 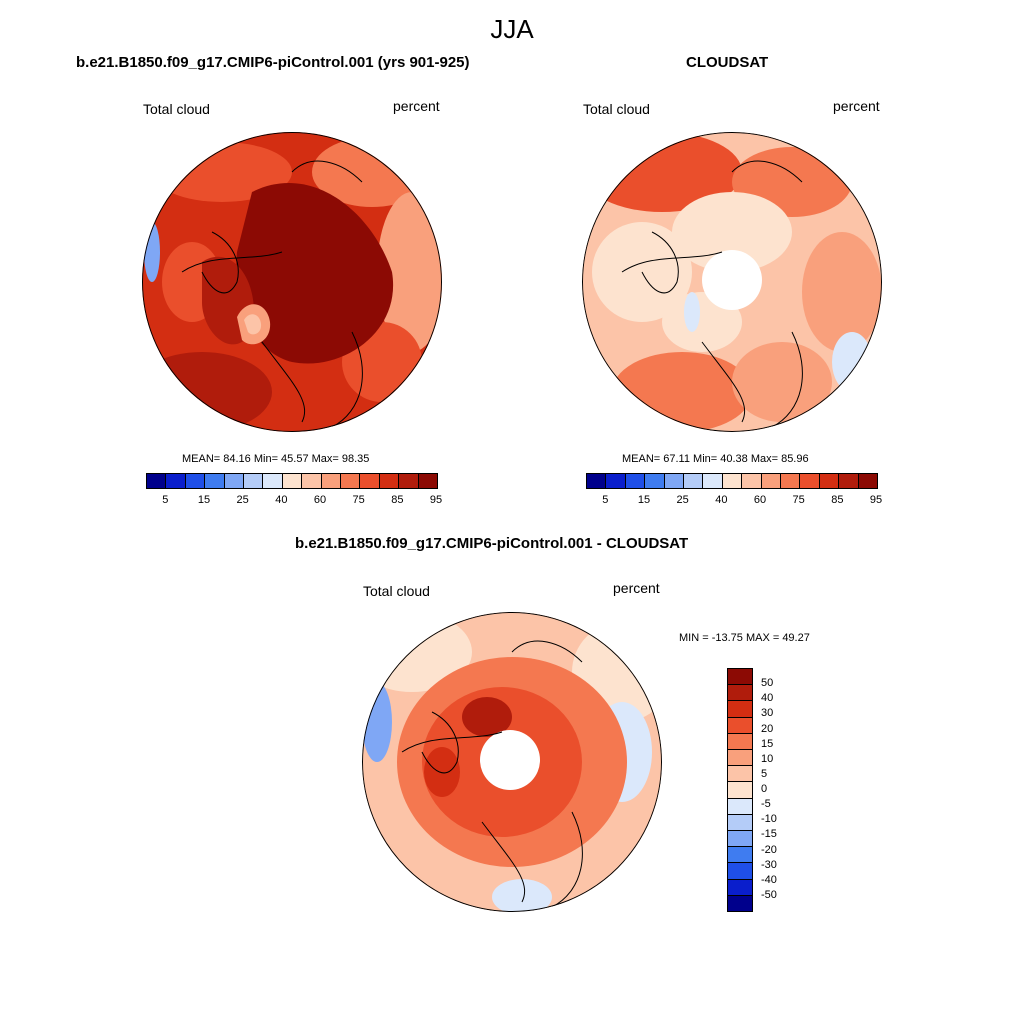 I want to click on panel-1-stats: MEAN= 84.16 Min= 45.57 Max= 98.35, so click(x=276, y=459).